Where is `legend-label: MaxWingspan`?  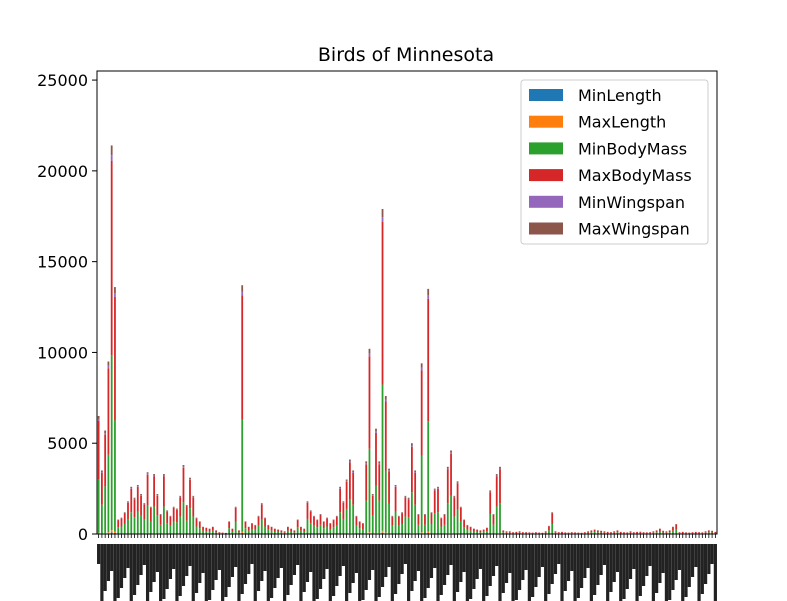 legend-label: MaxWingspan is located at coordinates (634, 229).